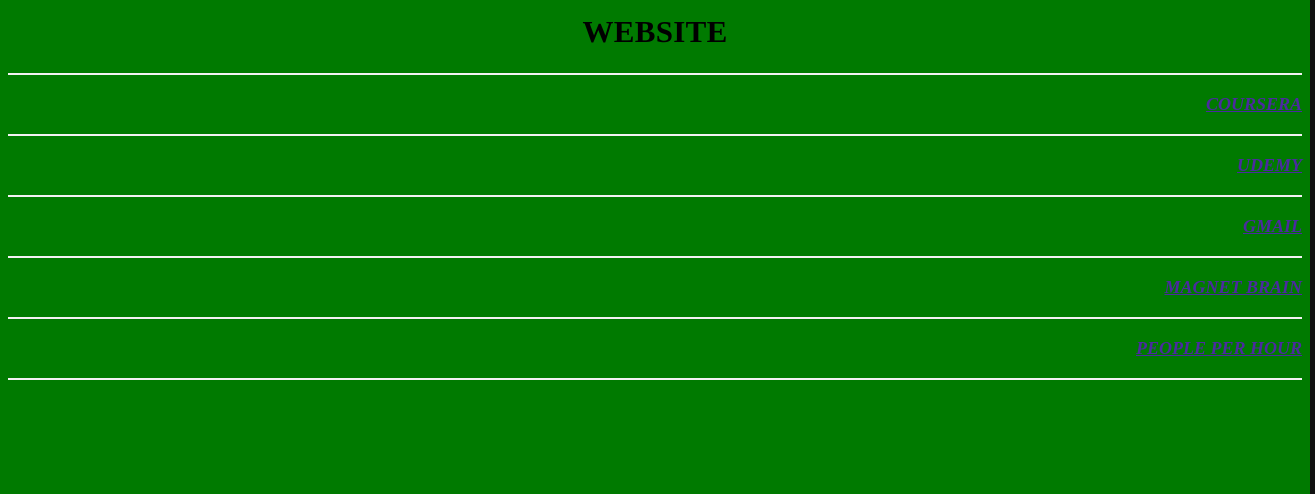 The width and height of the screenshot is (1315, 494). What do you see at coordinates (1272, 226) in the screenshot?
I see `gmail-link: GMAIL` at bounding box center [1272, 226].